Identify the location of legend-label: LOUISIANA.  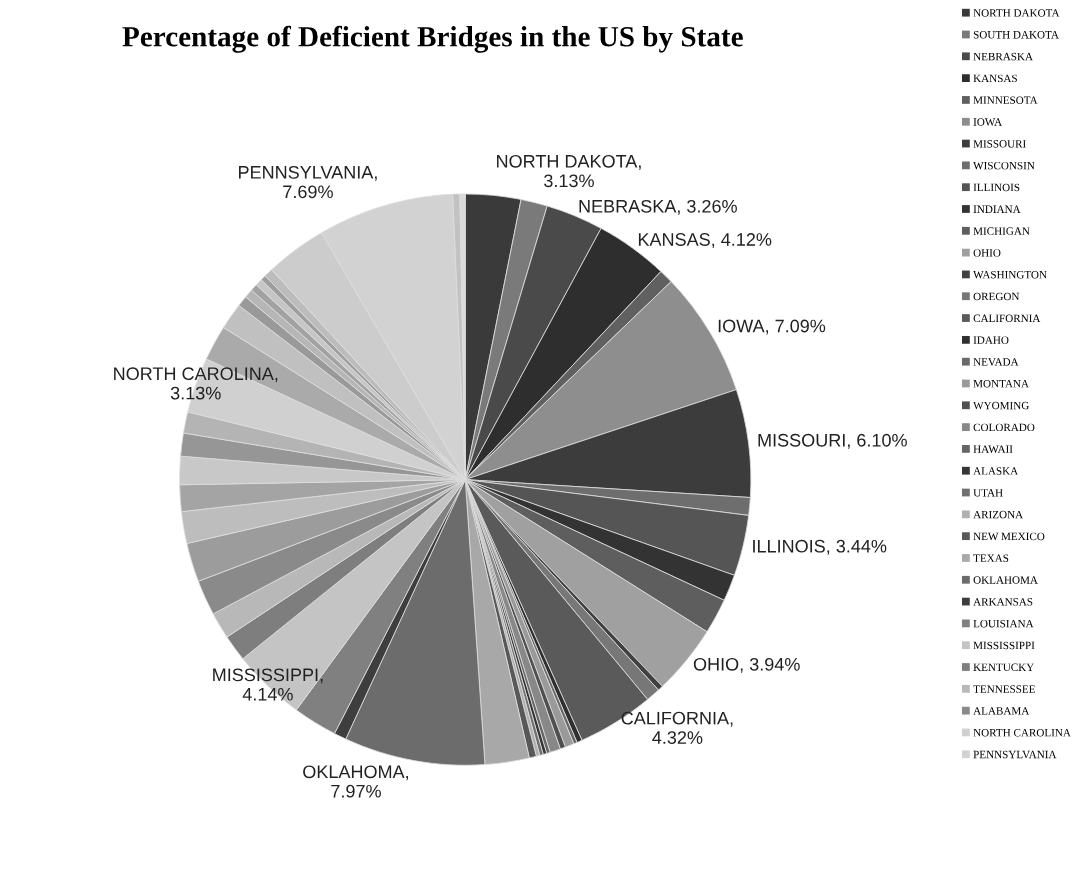
(1003, 623).